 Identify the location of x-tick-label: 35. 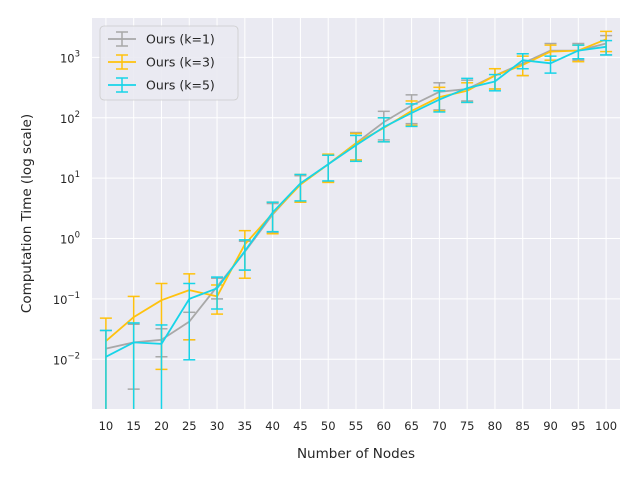
(245, 426).